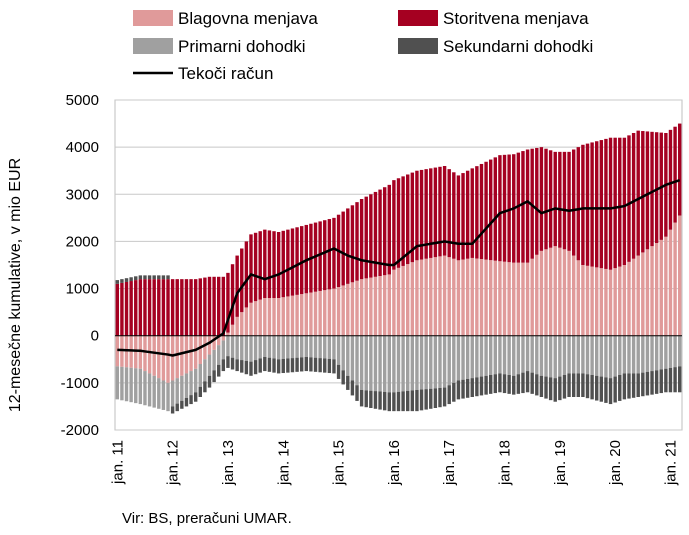  Describe the element at coordinates (82, 194) in the screenshot. I see `y-tick-label: 3000` at that location.